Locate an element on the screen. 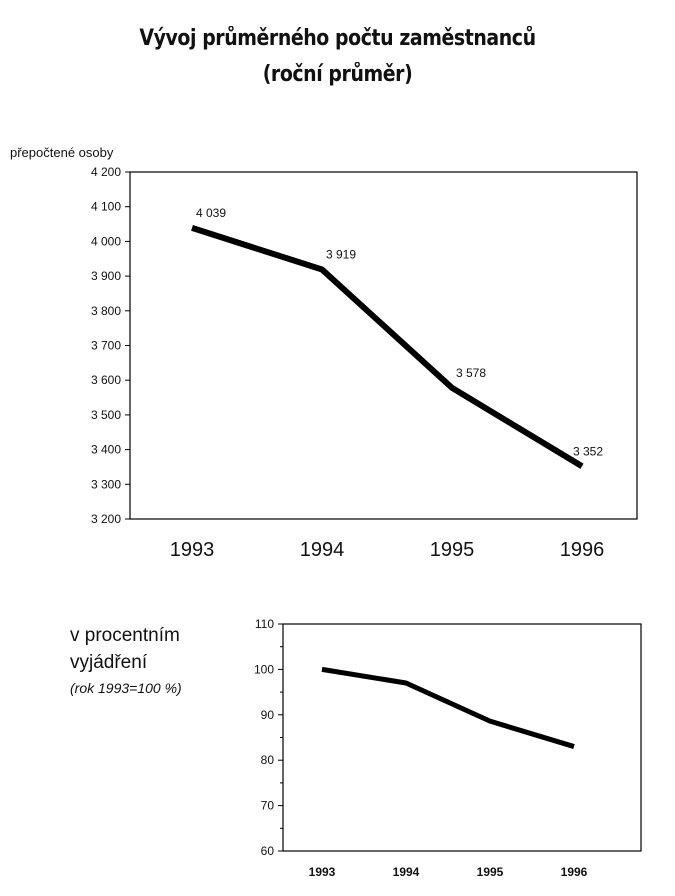  data-label: 4 039 is located at coordinates (211, 213).